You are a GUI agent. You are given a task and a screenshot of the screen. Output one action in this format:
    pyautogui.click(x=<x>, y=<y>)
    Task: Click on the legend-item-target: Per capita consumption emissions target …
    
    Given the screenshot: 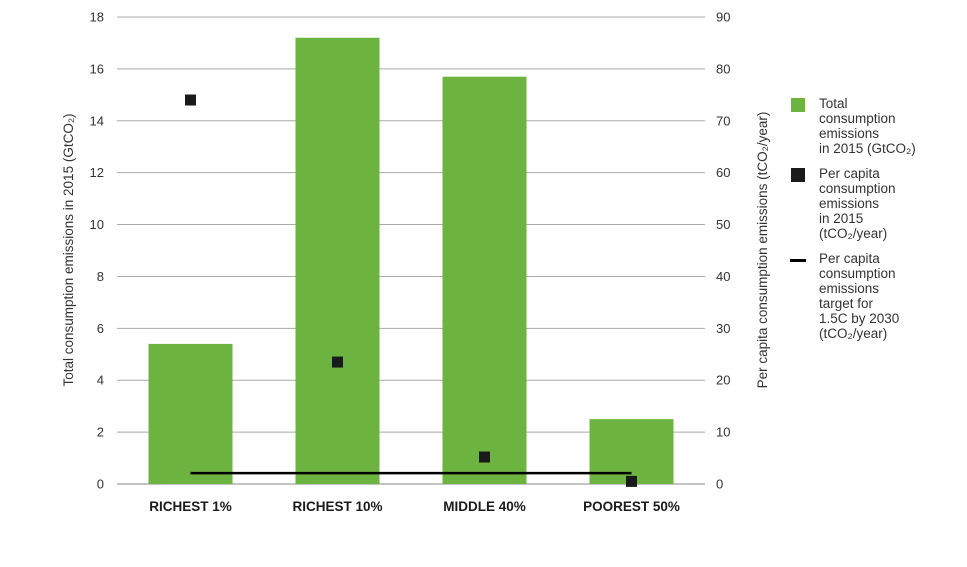 What is the action you would take?
    pyautogui.click(x=875, y=296)
    